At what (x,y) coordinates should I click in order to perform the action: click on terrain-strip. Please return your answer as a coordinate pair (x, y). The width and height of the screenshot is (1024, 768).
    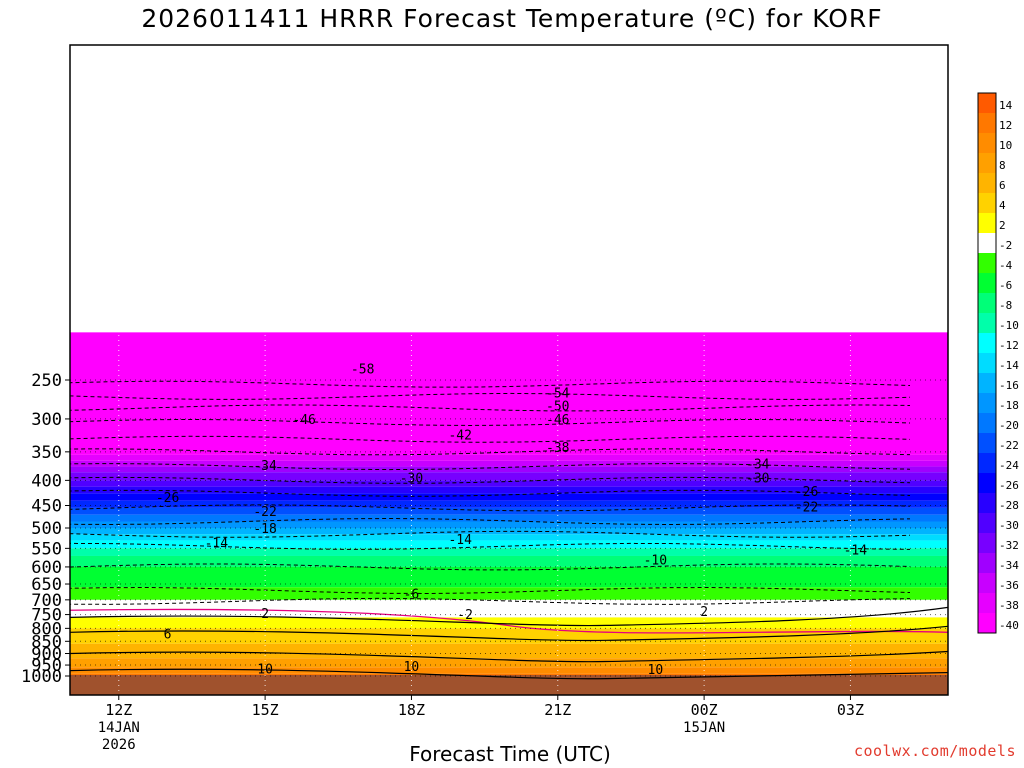
    Looking at the image, I should click on (509, 685).